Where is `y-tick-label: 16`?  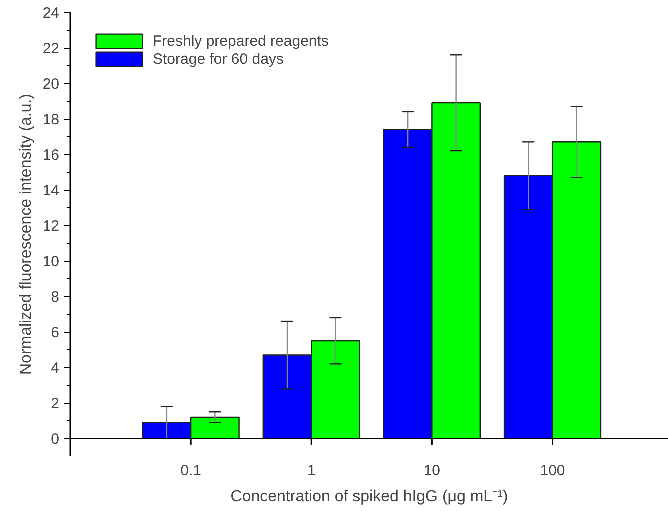 y-tick-label: 16 is located at coordinates (51, 155).